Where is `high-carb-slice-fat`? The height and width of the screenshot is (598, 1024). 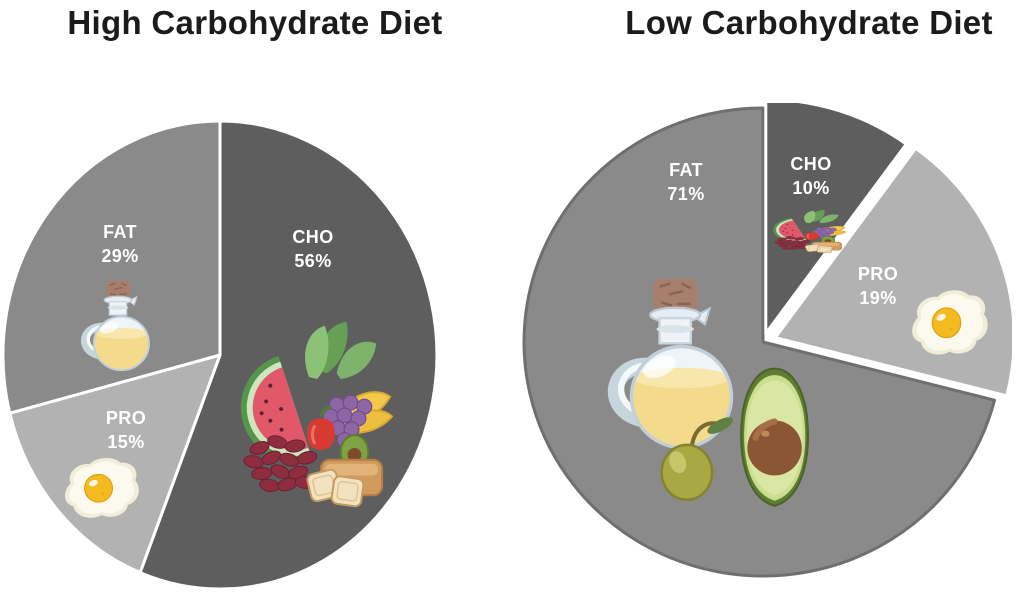
high-carb-slice-fat is located at coordinates (111, 267).